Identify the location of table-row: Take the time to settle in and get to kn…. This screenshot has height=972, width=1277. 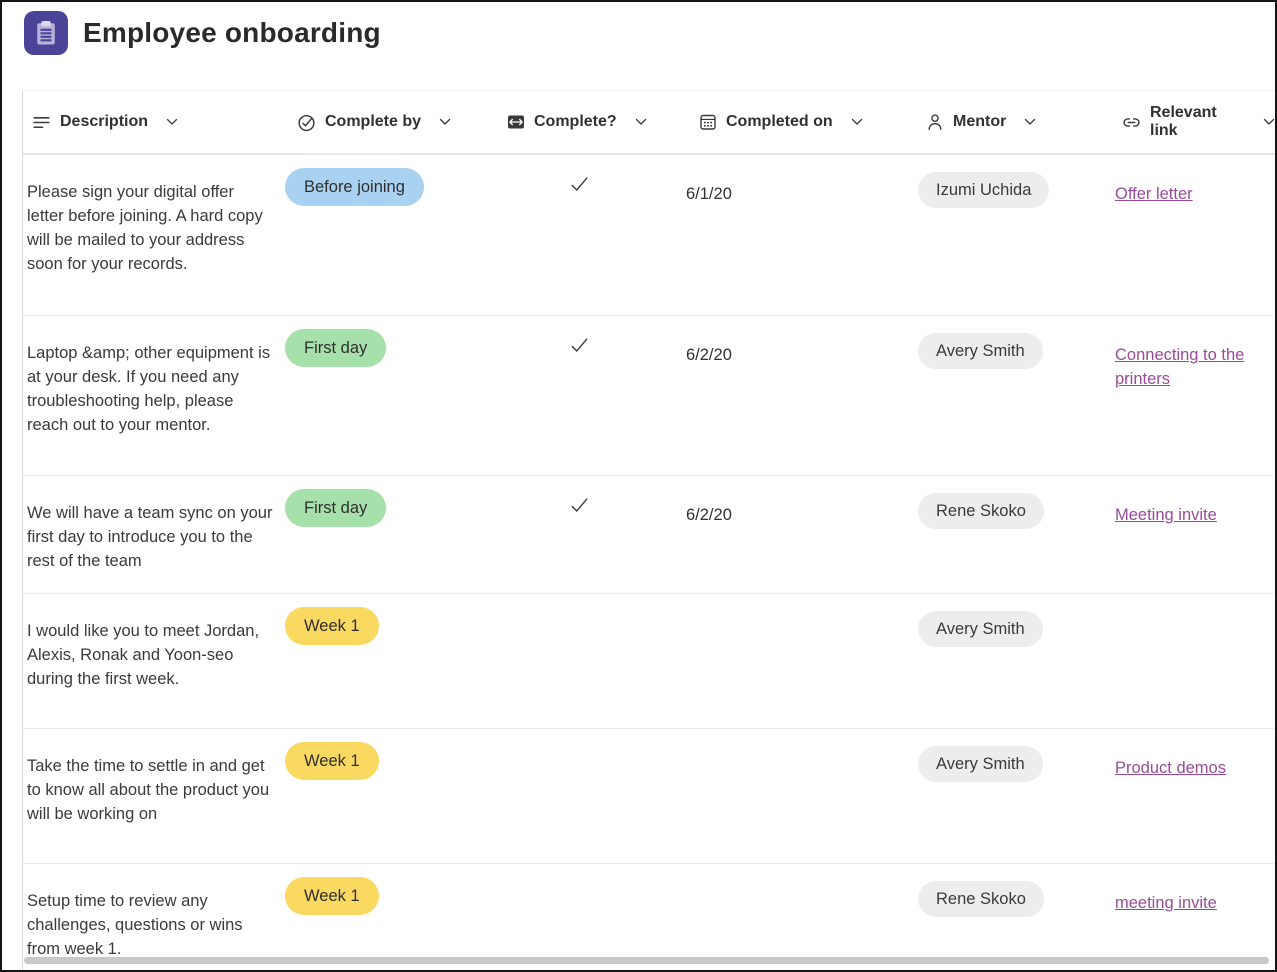
(649, 796).